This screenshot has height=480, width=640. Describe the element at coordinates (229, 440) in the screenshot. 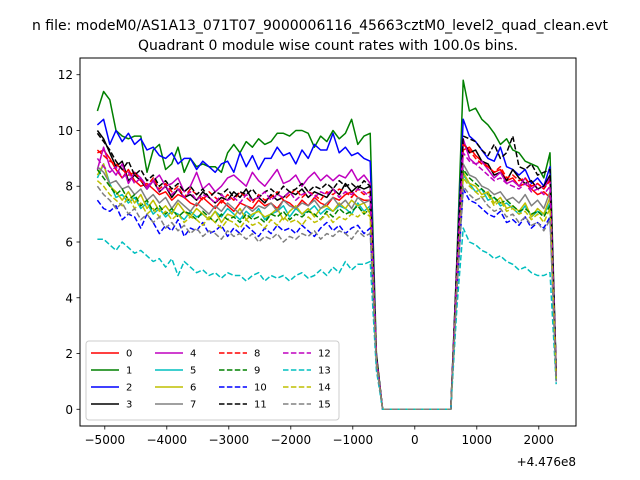

I see `x-tick-label: −3000` at that location.